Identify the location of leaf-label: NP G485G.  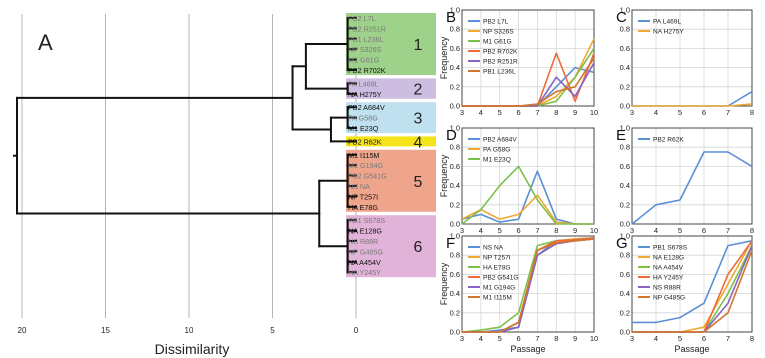
(365, 251).